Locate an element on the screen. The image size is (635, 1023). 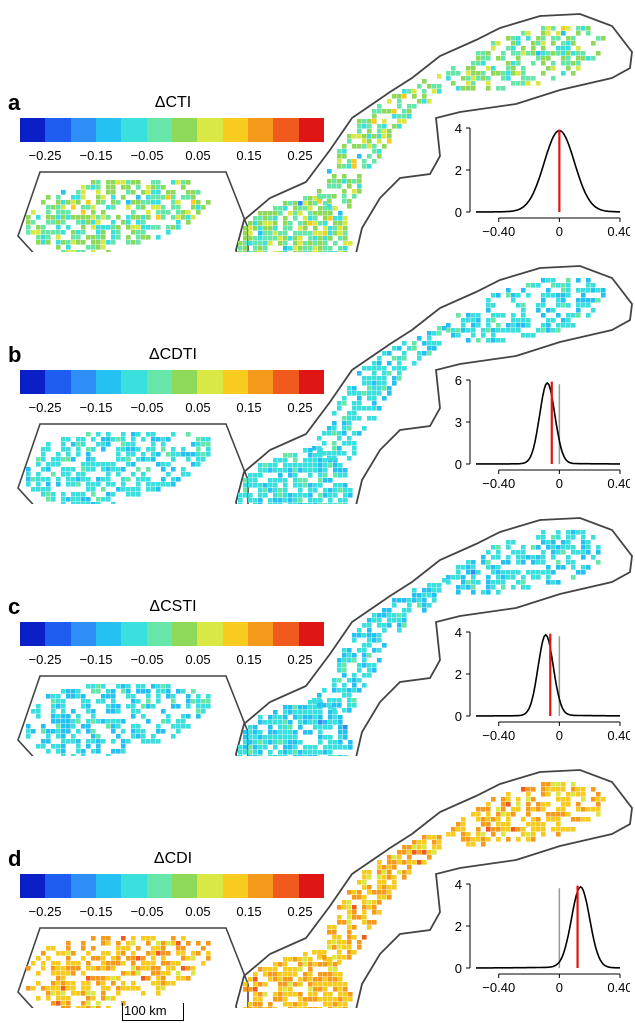
colorbar-swatch is located at coordinates (108, 634).